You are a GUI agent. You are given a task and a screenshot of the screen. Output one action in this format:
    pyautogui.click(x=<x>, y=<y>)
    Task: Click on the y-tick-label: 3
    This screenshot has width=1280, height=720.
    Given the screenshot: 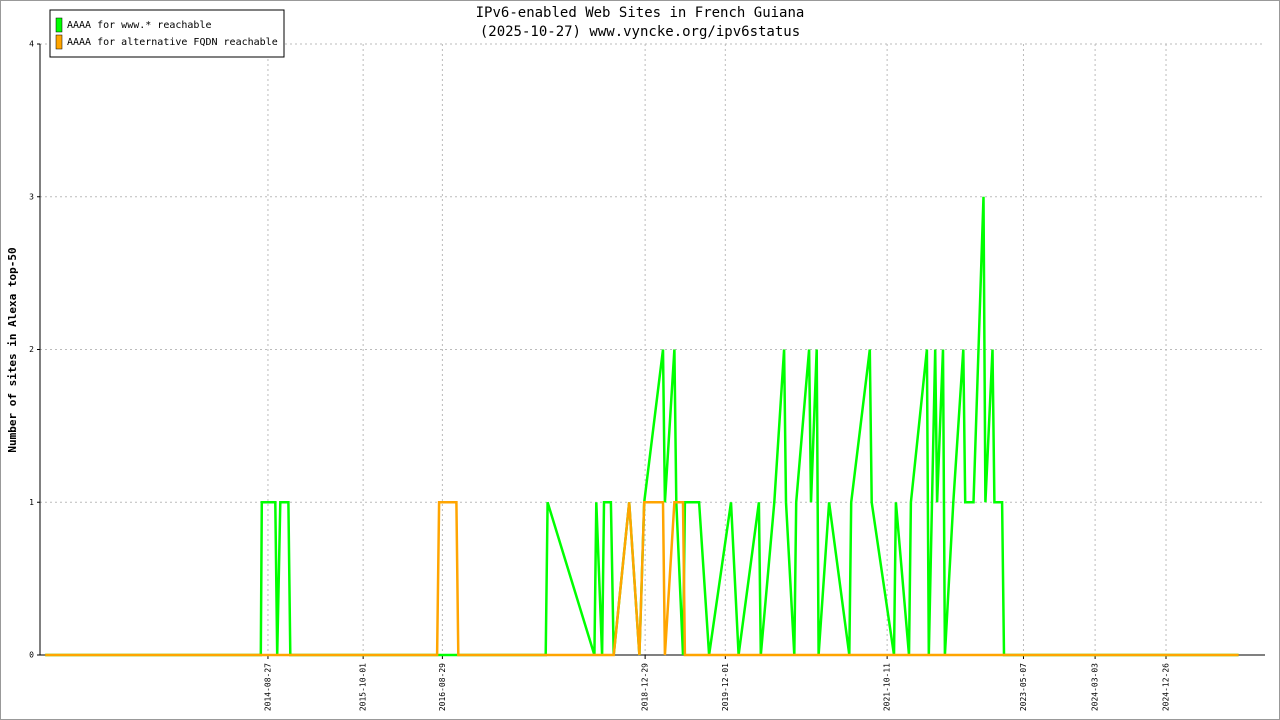 What is the action you would take?
    pyautogui.click(x=31, y=196)
    